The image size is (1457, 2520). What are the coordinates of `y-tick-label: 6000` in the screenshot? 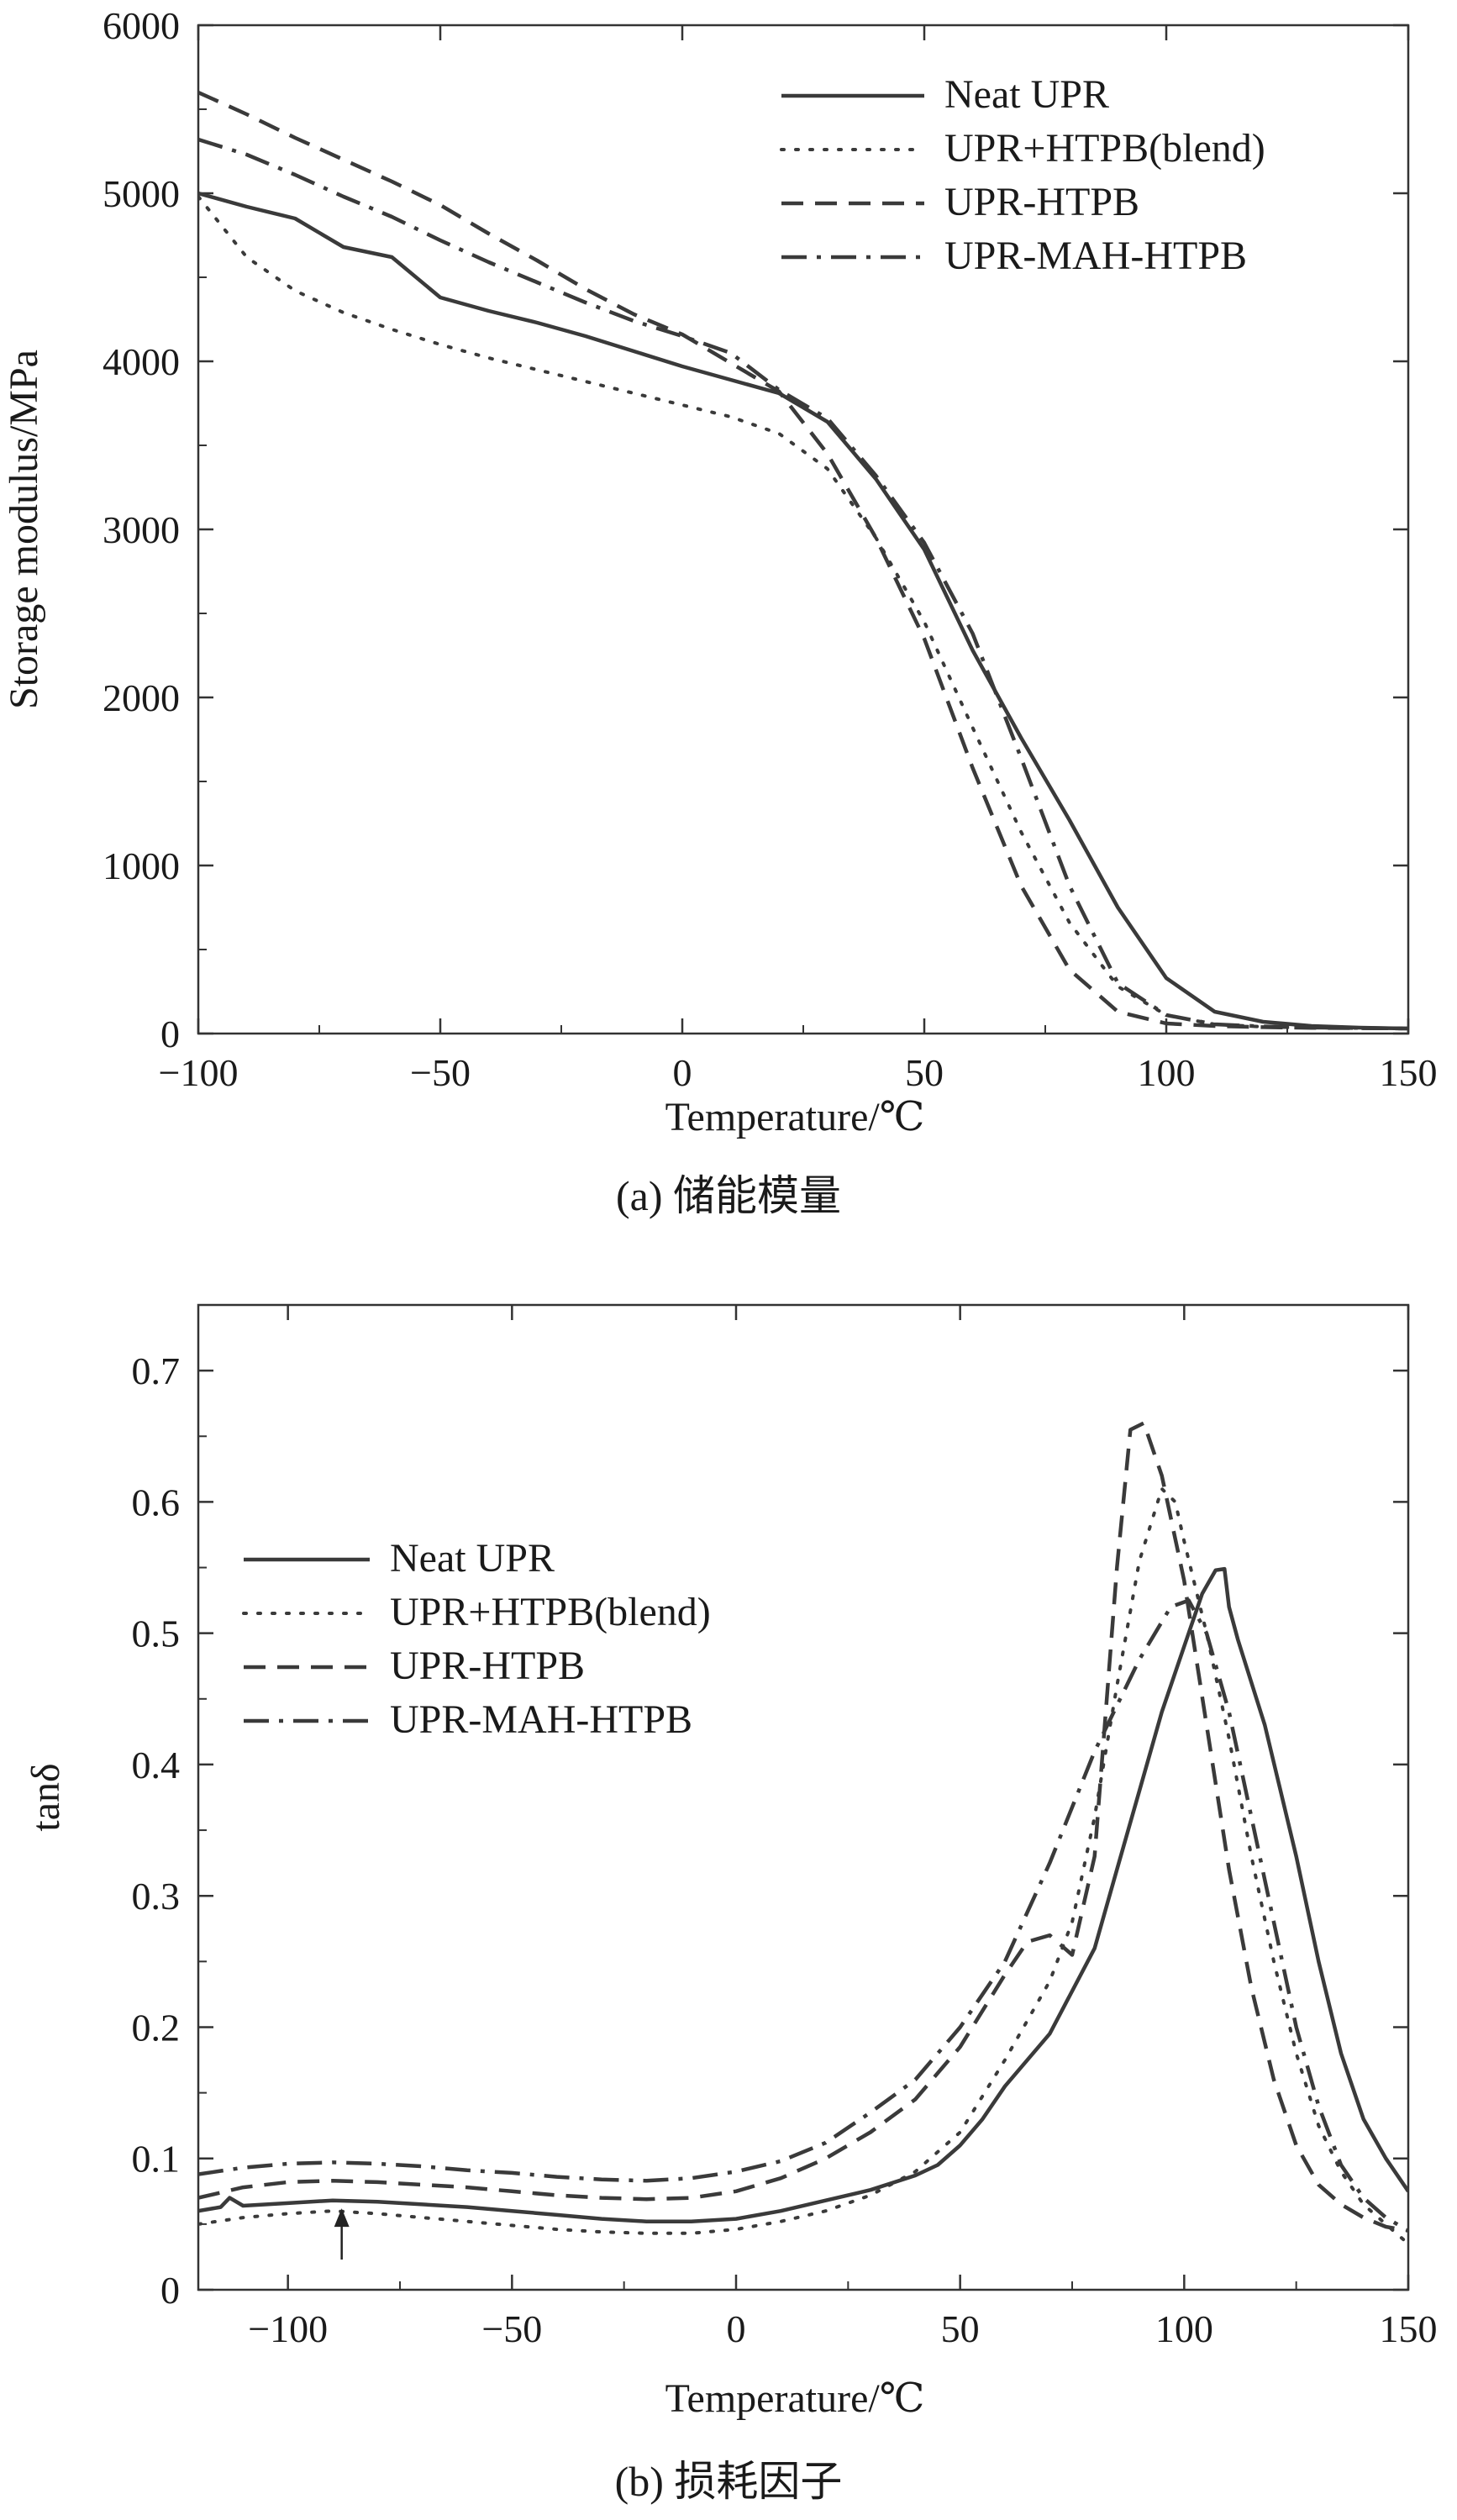 It's located at (142, 25).